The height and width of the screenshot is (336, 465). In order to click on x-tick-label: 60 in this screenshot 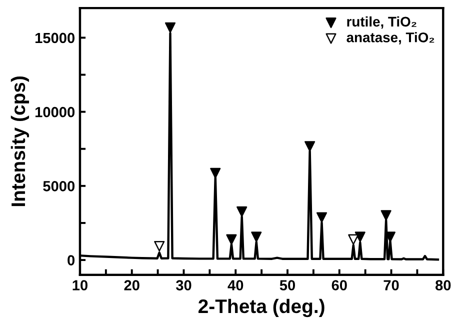, I will do `click(339, 285)`.